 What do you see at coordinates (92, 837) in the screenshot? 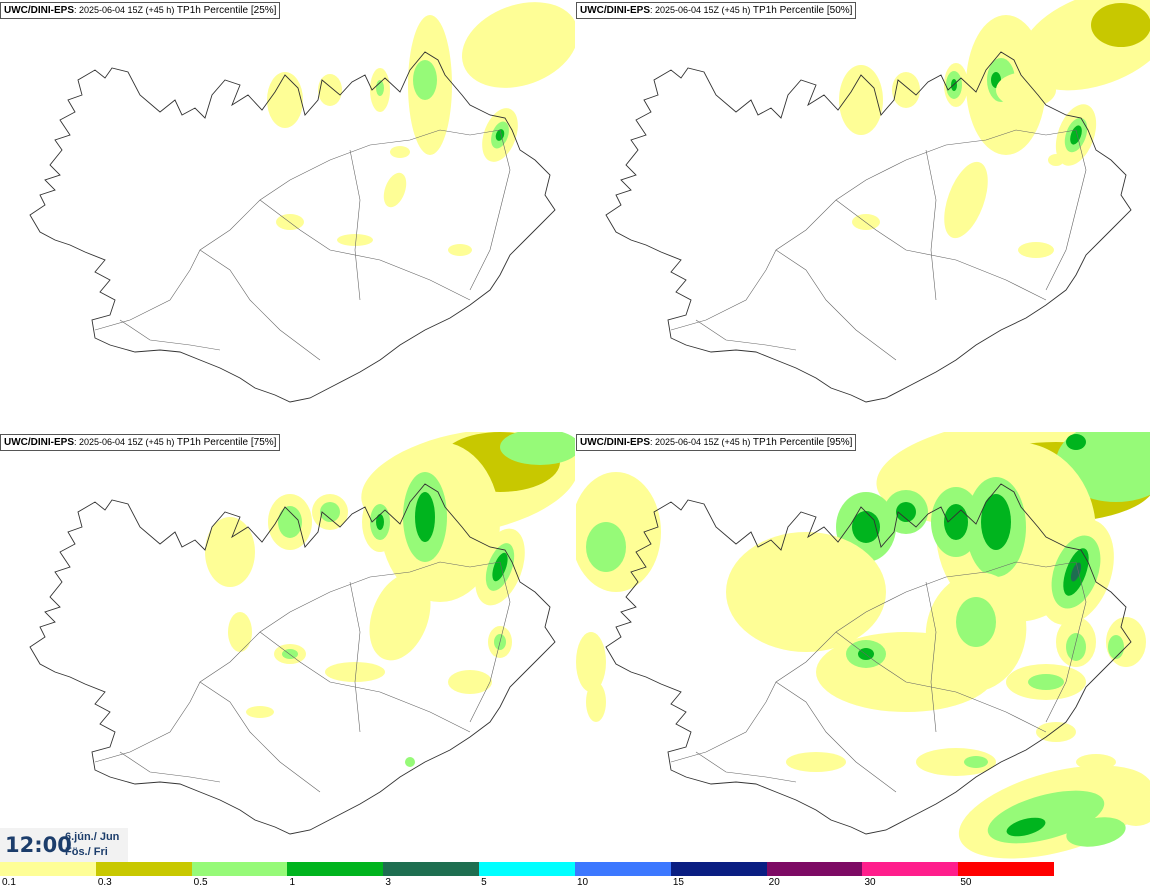
I see `valid-date: 6.jún./ Jun` at bounding box center [92, 837].